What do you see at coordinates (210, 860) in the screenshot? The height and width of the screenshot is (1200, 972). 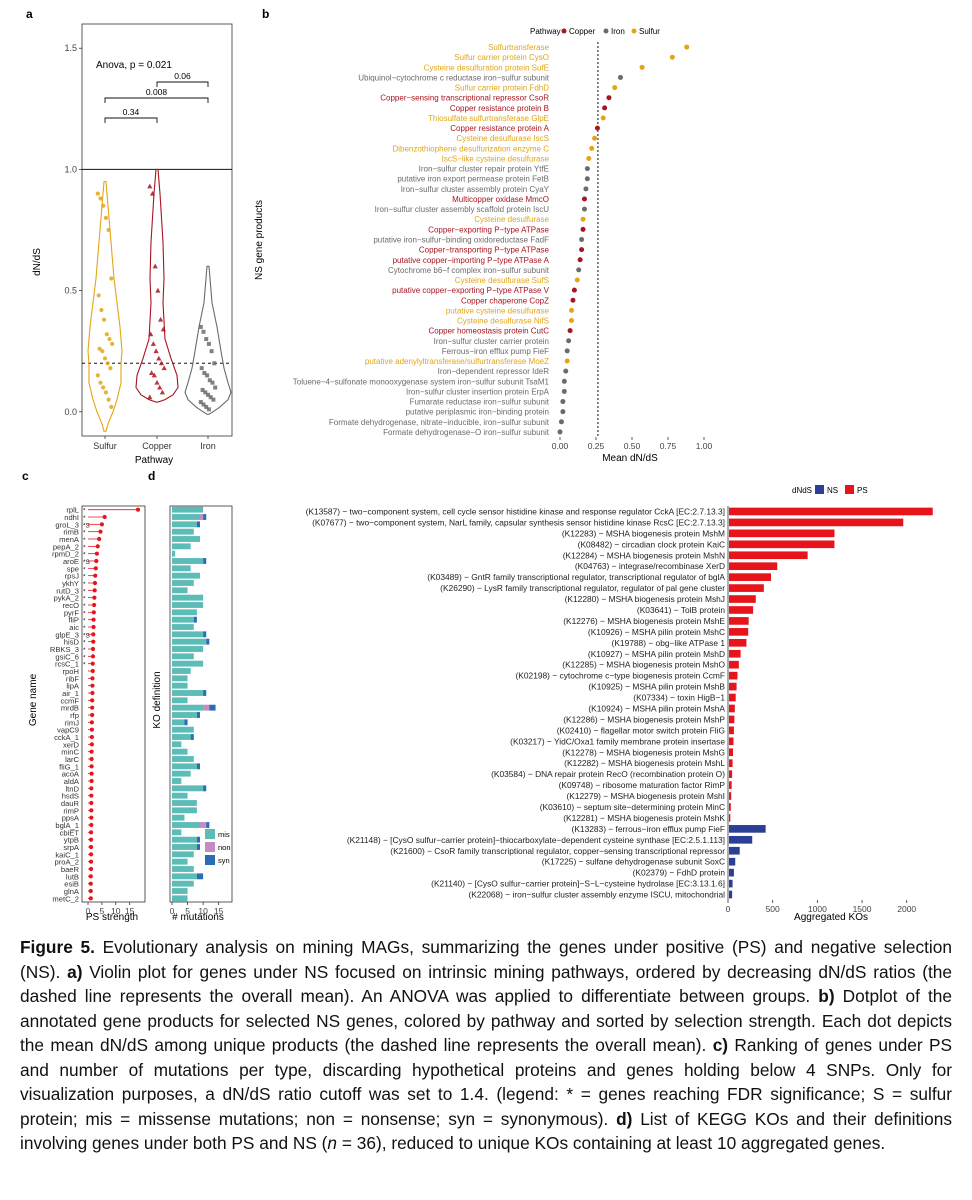 I see `legend-swatch-syn` at bounding box center [210, 860].